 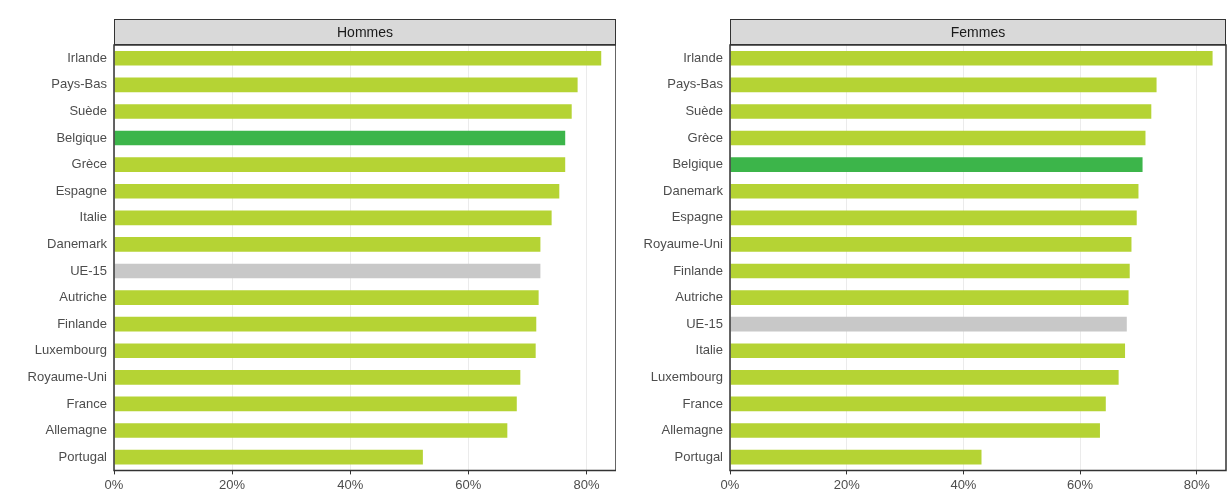 What do you see at coordinates (365, 32) in the screenshot?
I see `chart-title: Hommes` at bounding box center [365, 32].